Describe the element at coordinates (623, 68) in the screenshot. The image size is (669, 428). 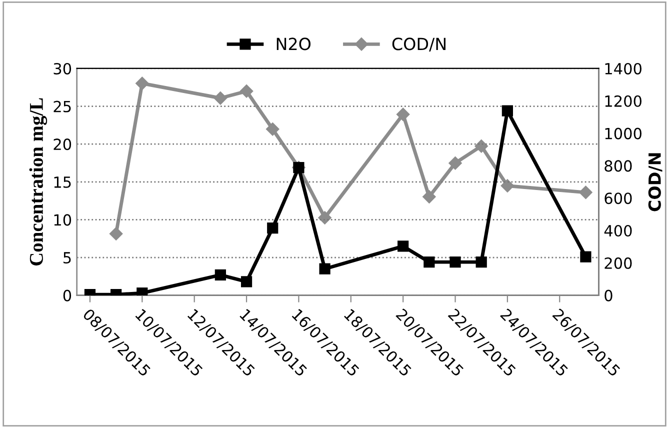
I see `y2-tick-label: 1400` at that location.